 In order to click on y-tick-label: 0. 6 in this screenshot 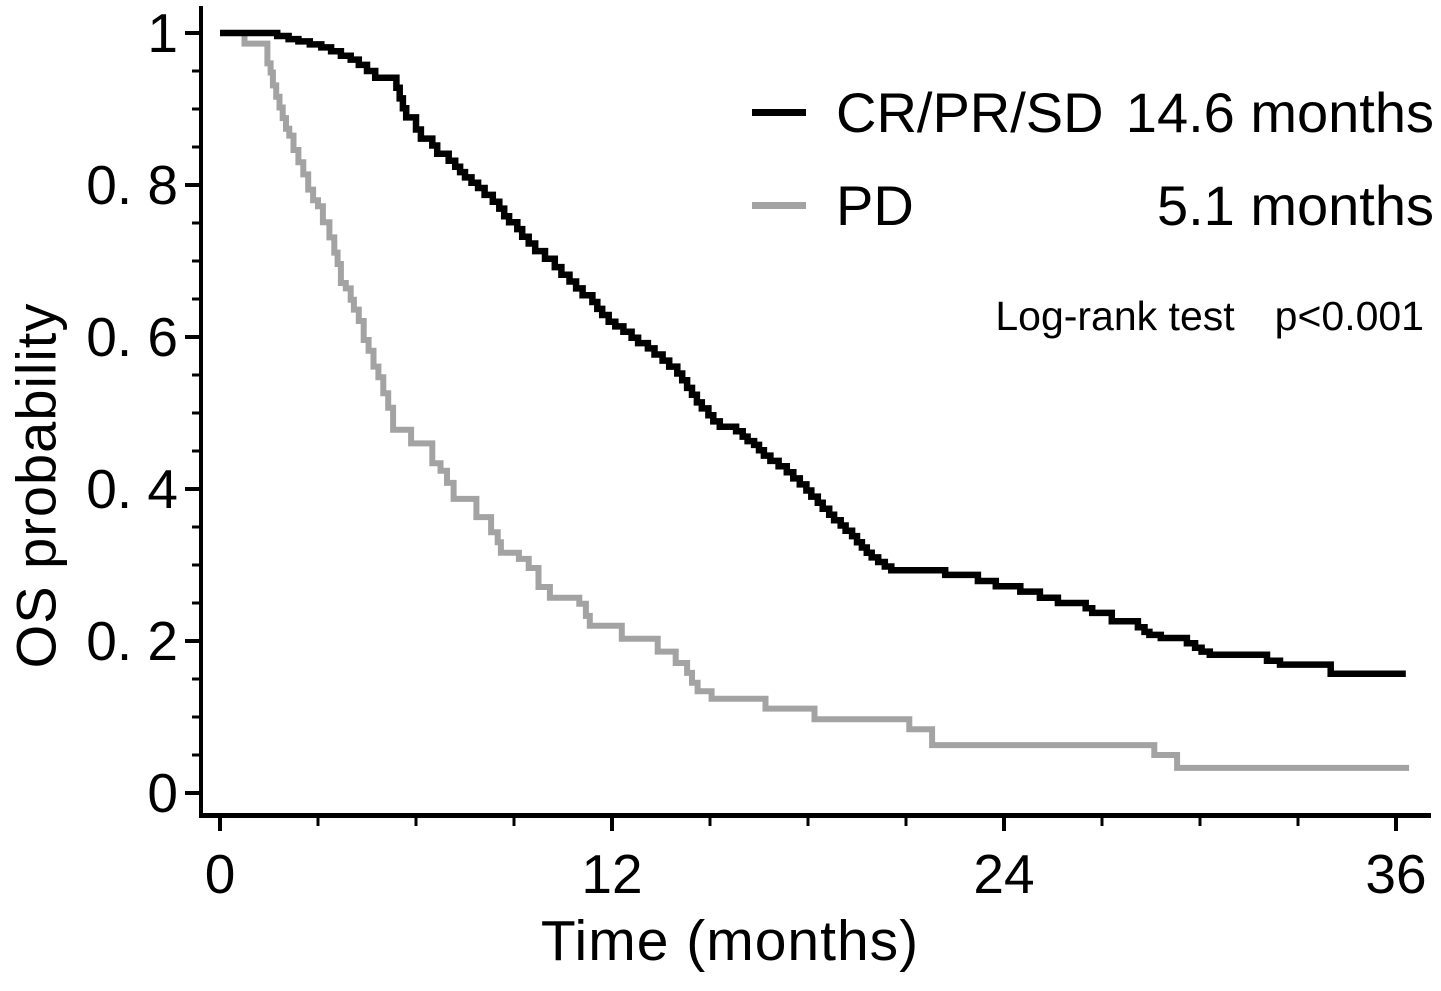, I will do `click(132, 337)`.